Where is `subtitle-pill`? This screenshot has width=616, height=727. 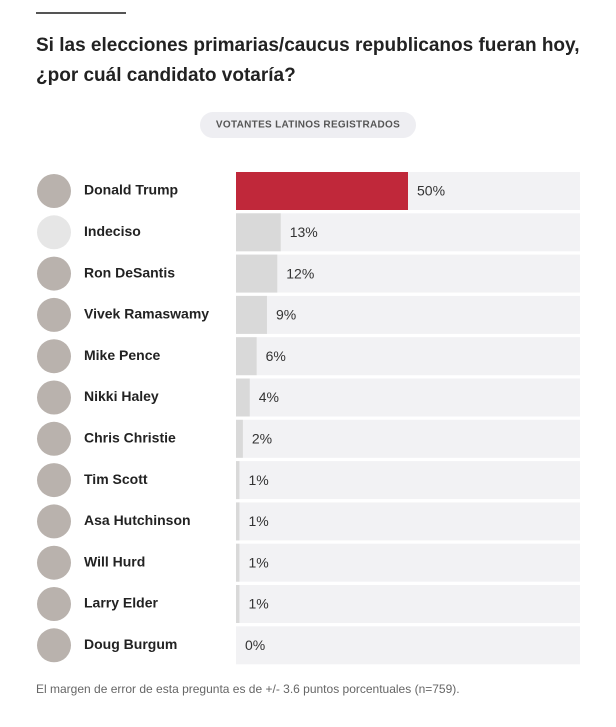 subtitle-pill is located at coordinates (308, 125).